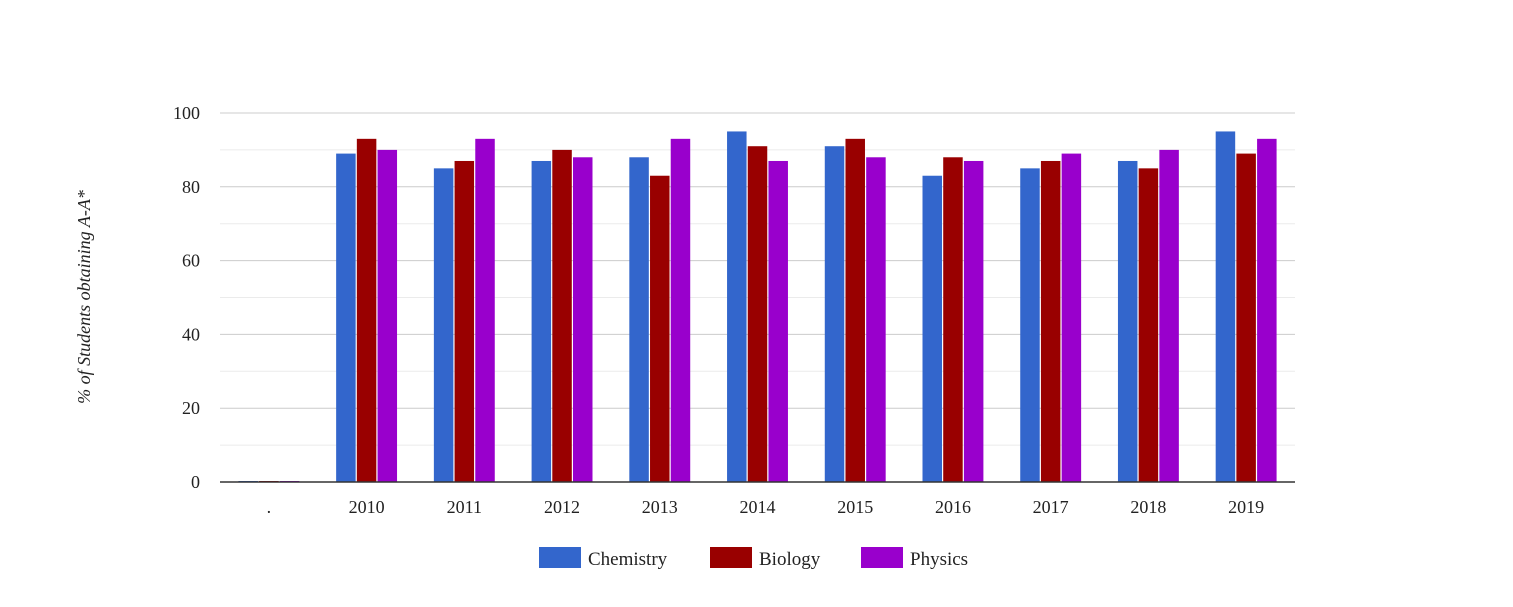  I want to click on legend-swatch-biology, so click(731, 557).